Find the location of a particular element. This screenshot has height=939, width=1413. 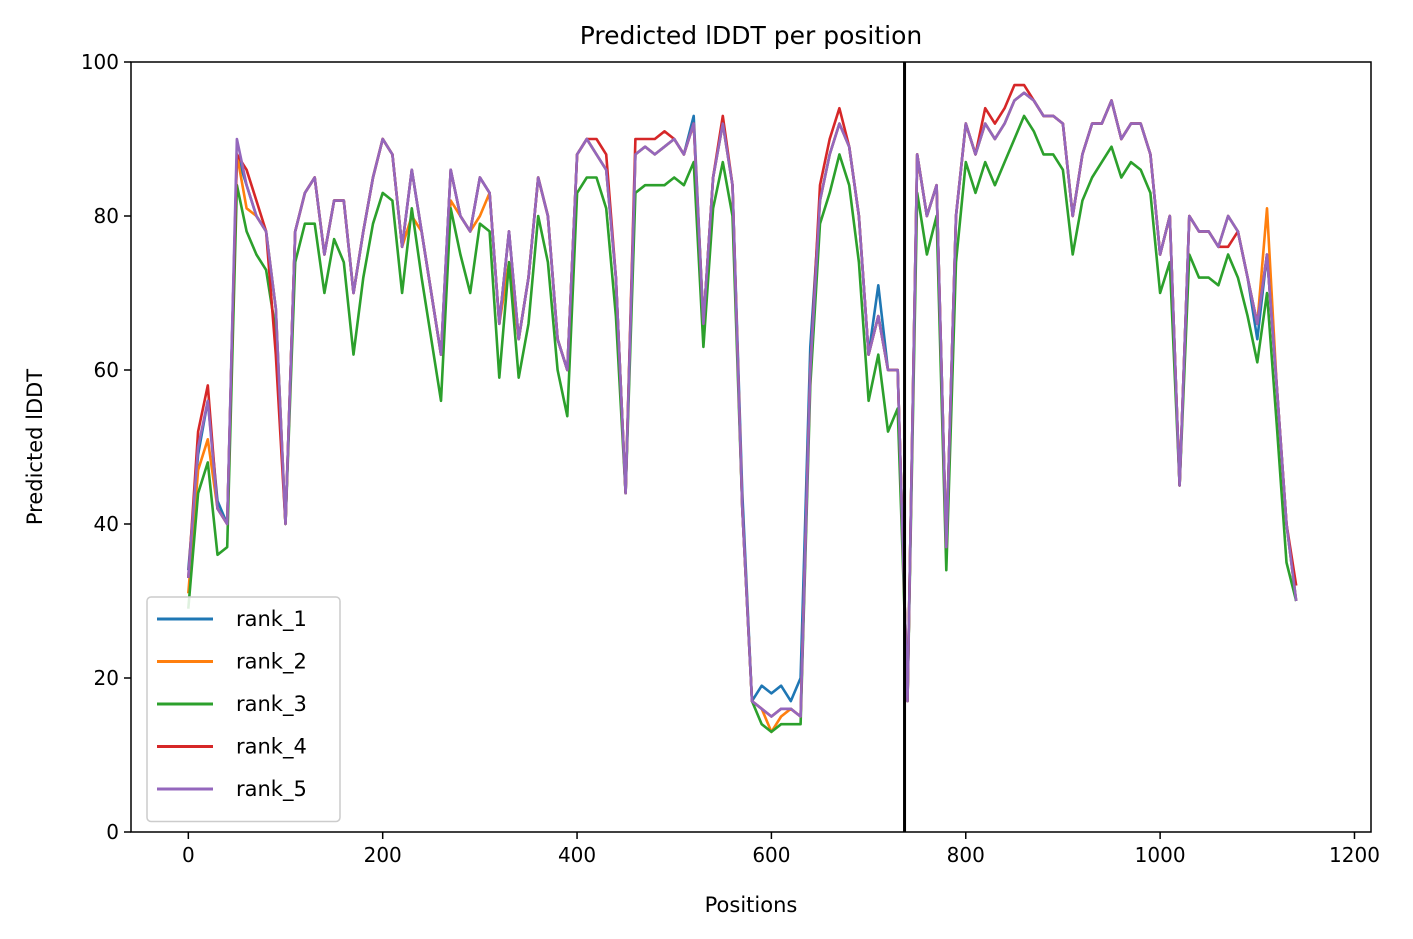

x-tick-label: 400 is located at coordinates (577, 855).